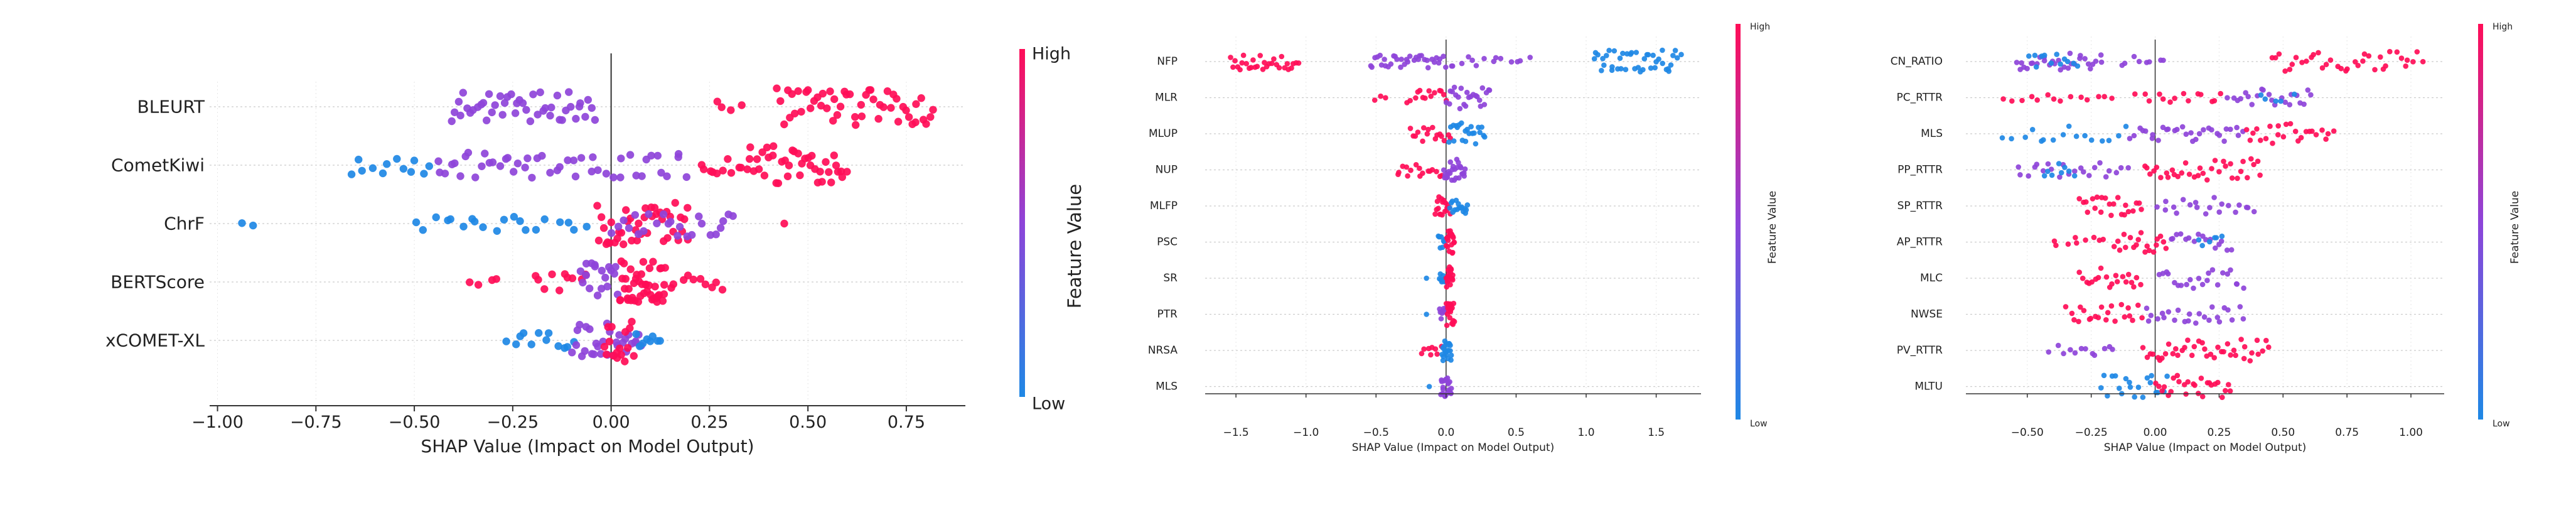 Image resolution: width=2576 pixels, height=520 pixels. What do you see at coordinates (2091, 432) in the screenshot?
I see `x-tick-label: −0.25` at bounding box center [2091, 432].